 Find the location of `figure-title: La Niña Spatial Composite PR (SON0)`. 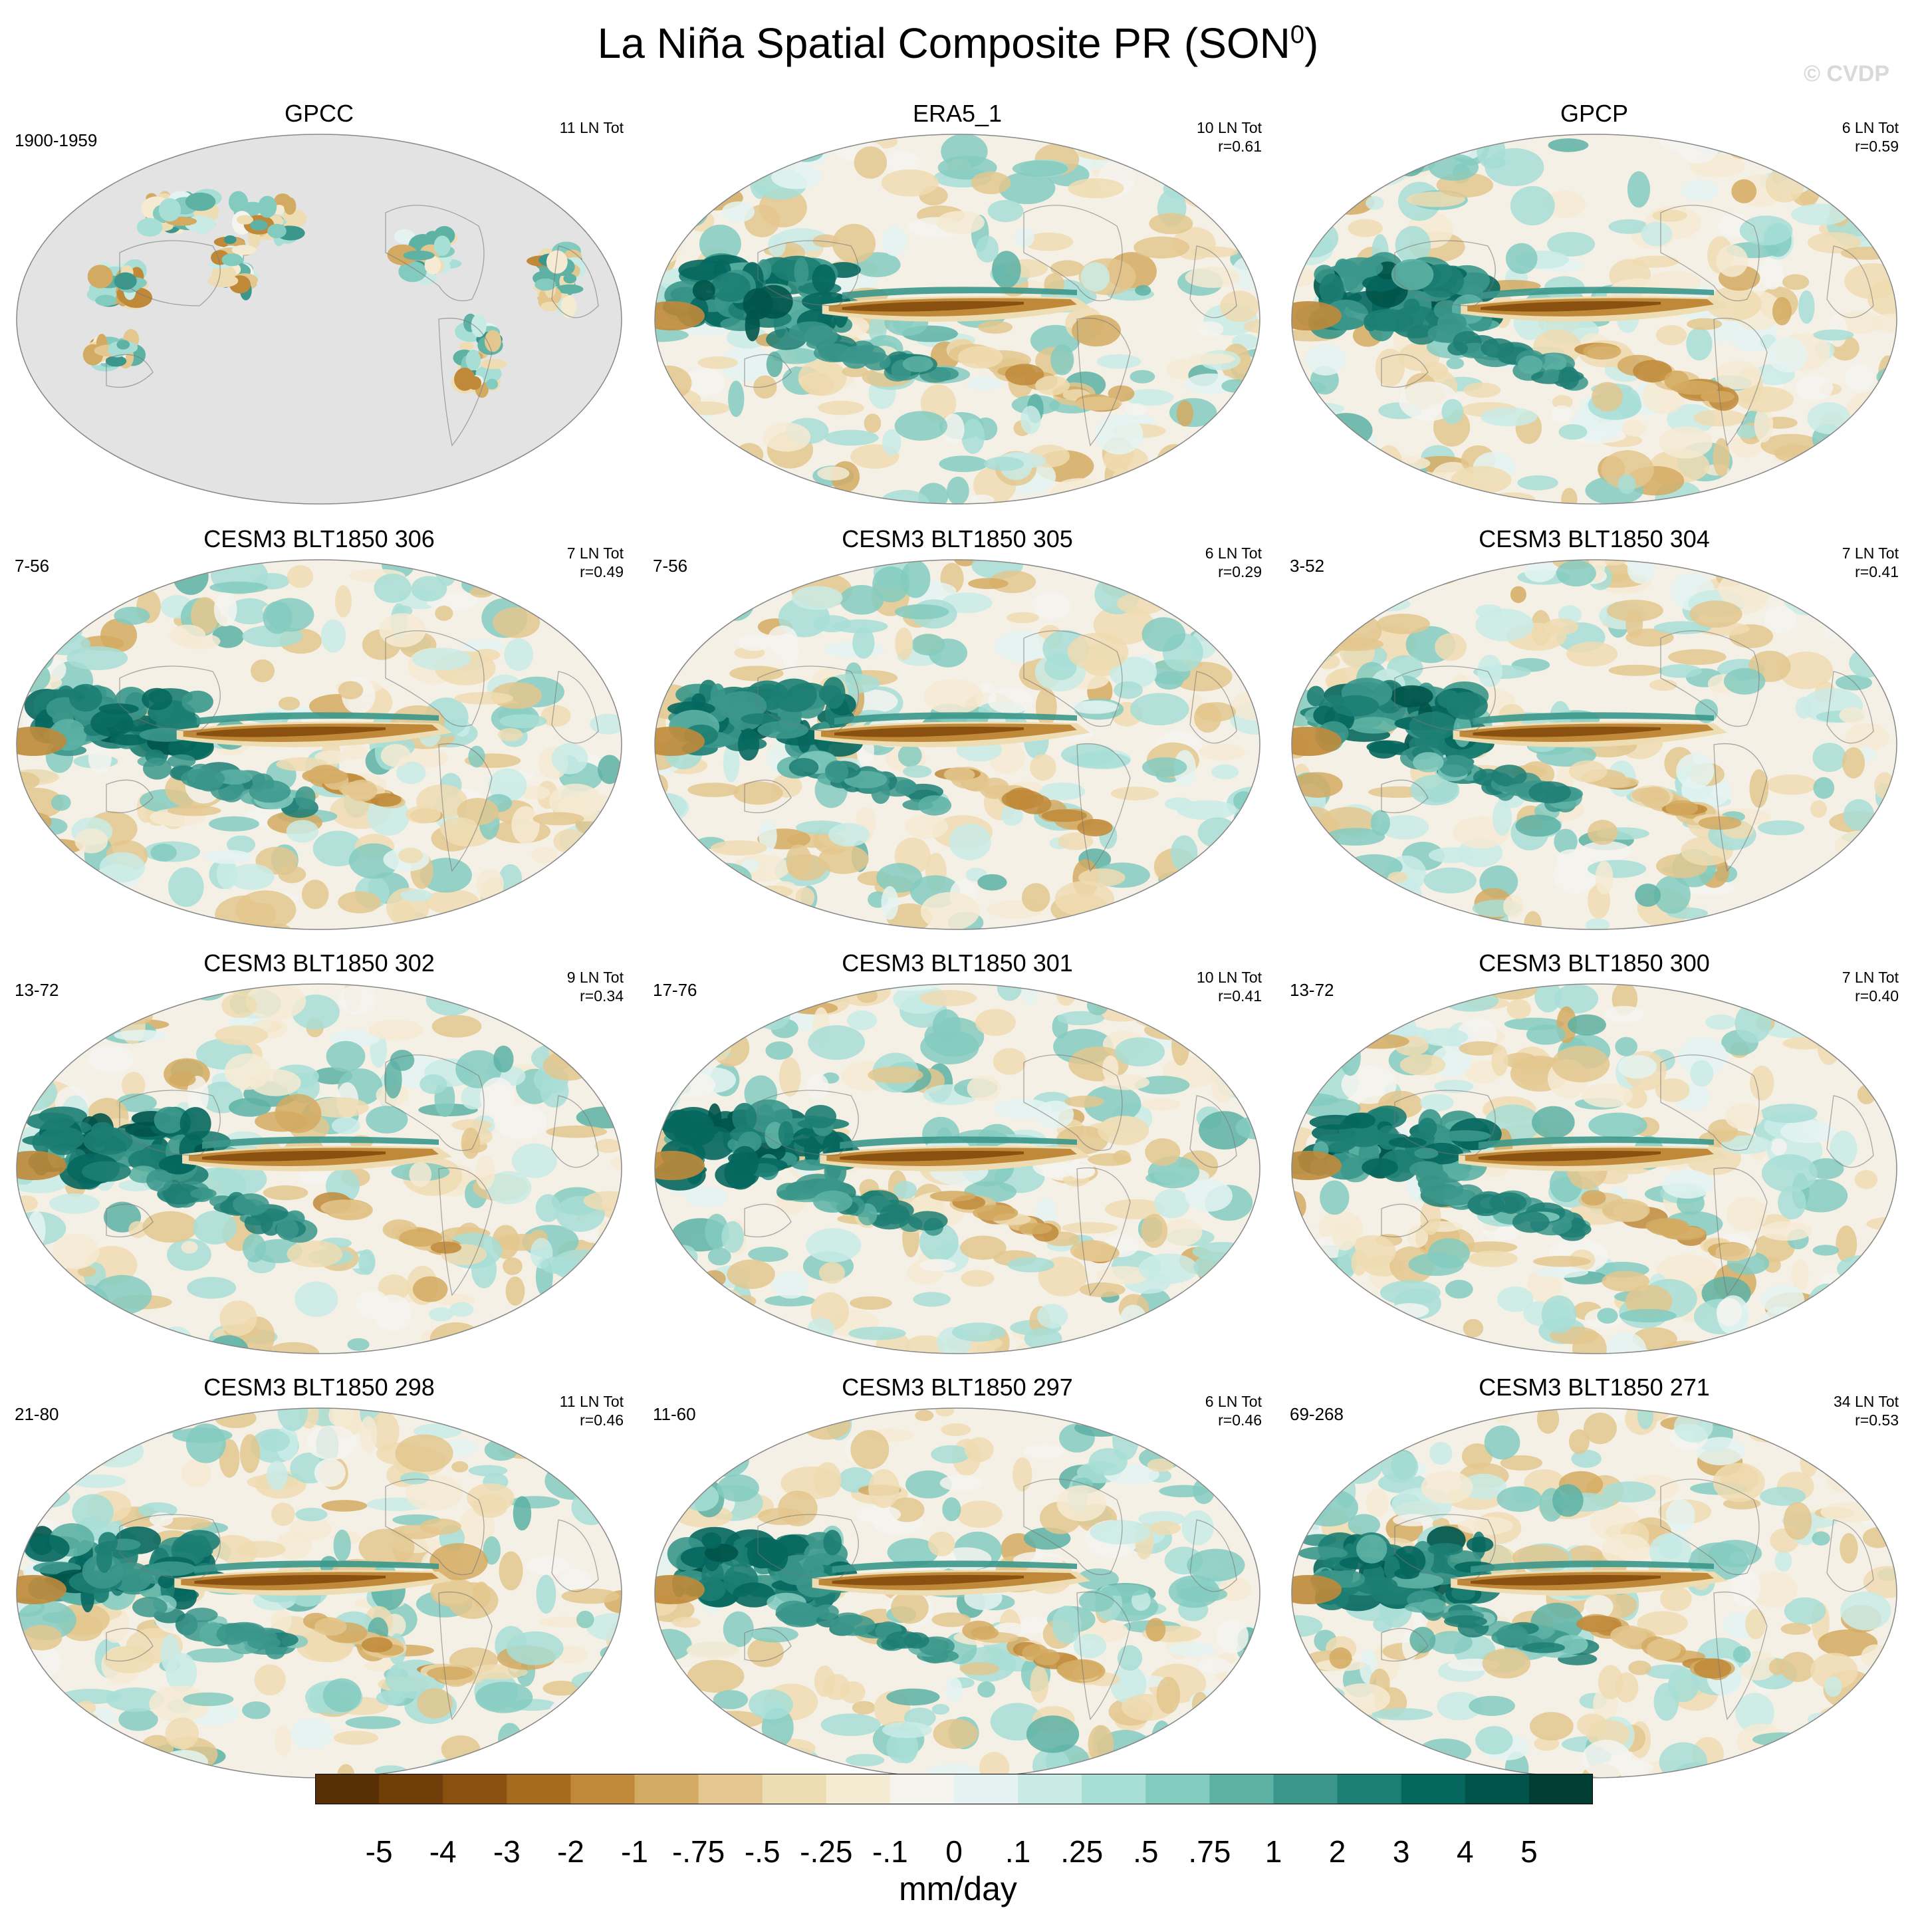

figure-title: La Niña Spatial Composite PR (SON0) is located at coordinates (958, 44).